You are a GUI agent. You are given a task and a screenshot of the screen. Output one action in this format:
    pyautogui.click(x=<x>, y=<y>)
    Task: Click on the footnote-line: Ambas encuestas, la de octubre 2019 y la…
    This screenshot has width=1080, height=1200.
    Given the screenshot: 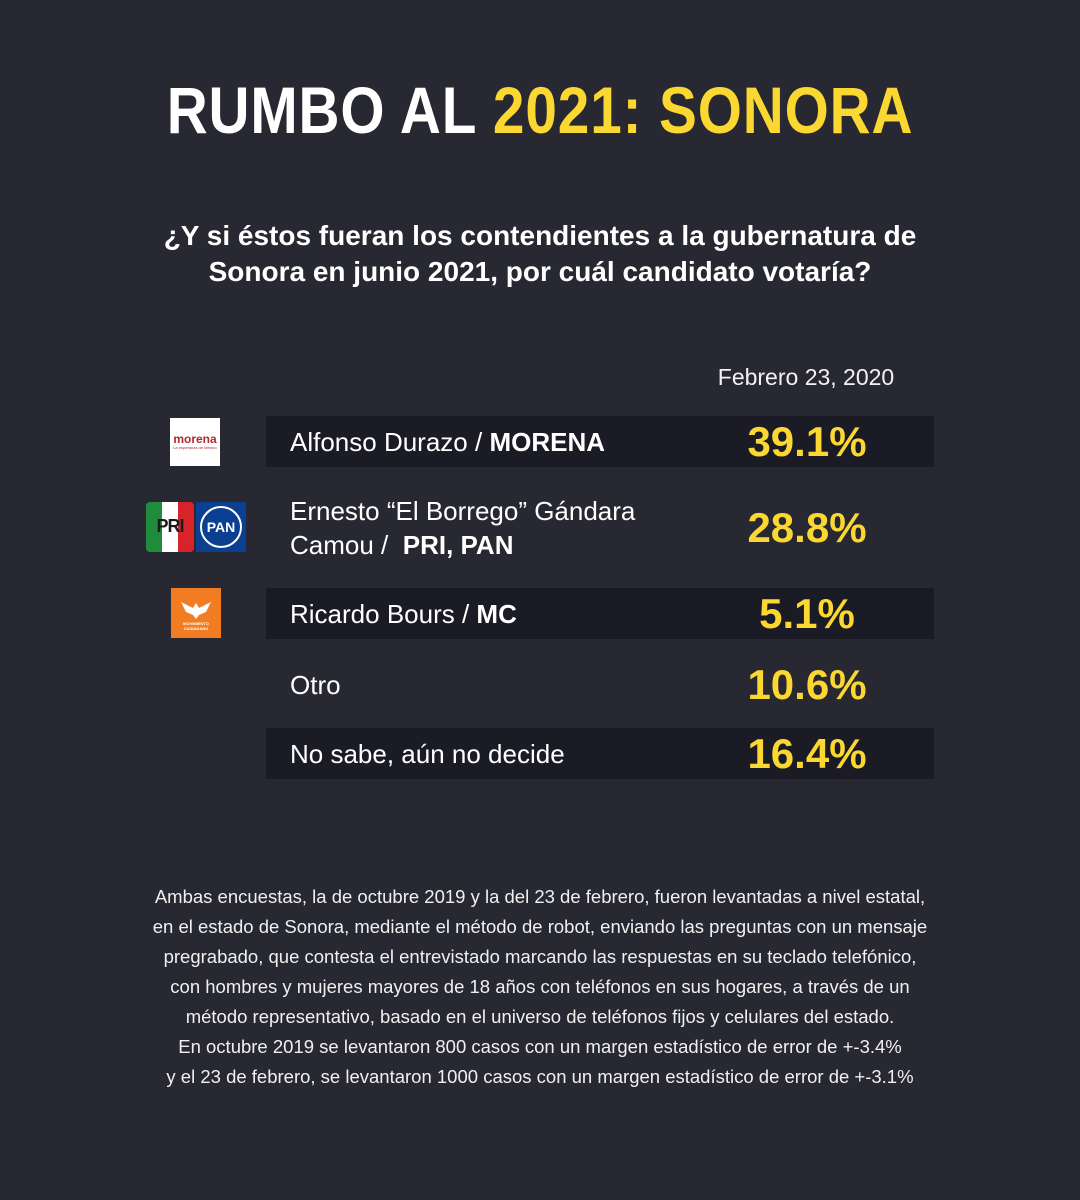 What is the action you would take?
    pyautogui.click(x=540, y=896)
    